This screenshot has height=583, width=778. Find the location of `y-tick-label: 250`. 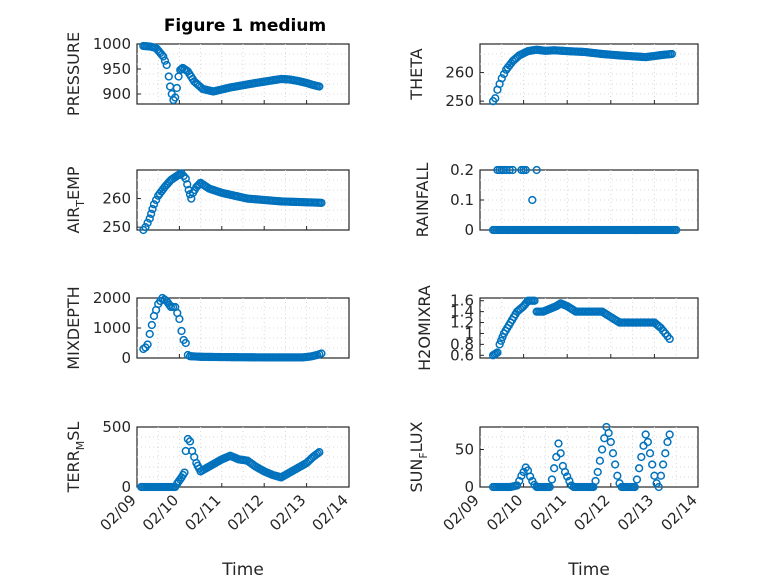

y-tick-label: 250 is located at coordinates (116, 227).